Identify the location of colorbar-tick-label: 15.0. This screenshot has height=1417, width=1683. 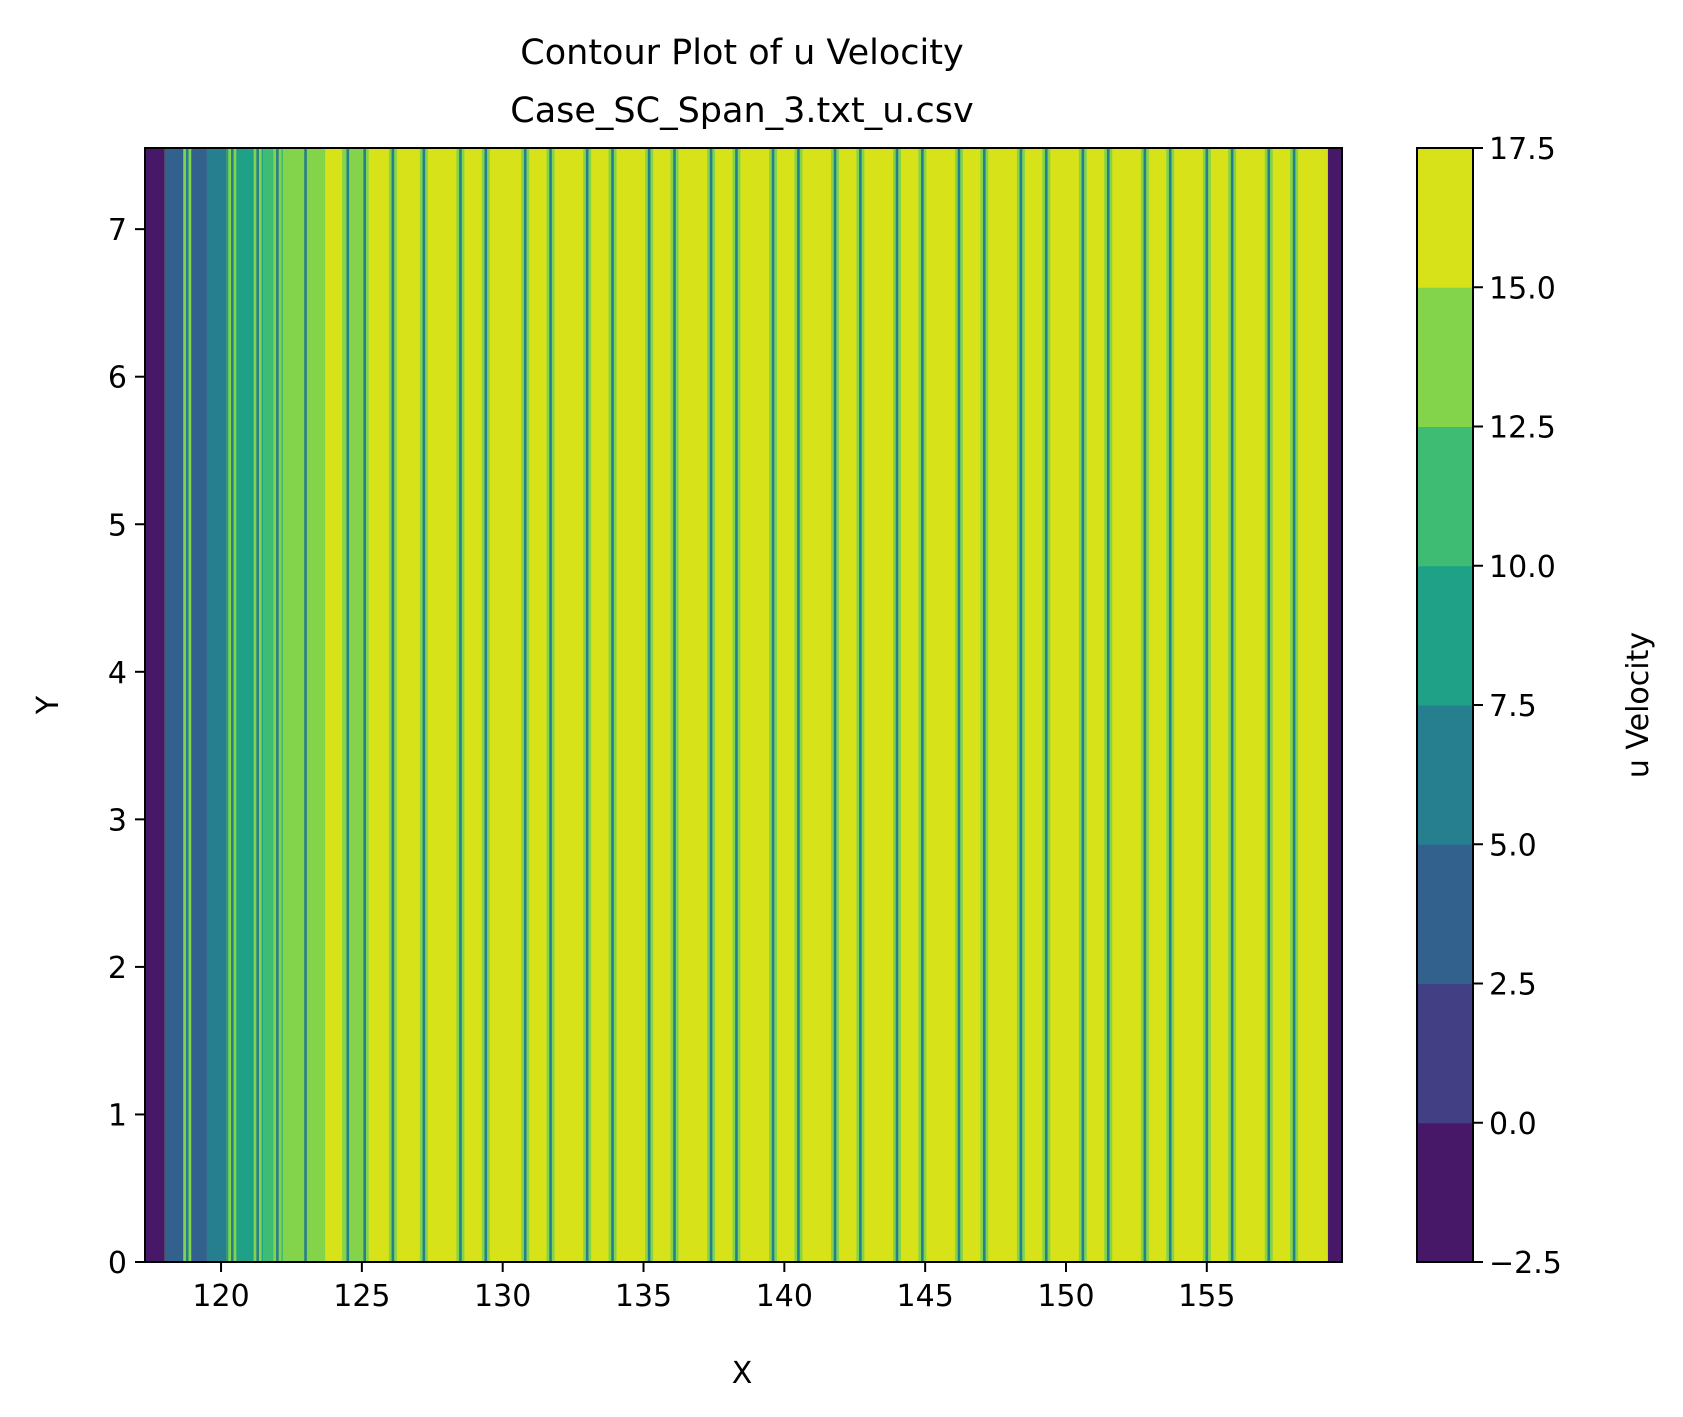
(1522, 288).